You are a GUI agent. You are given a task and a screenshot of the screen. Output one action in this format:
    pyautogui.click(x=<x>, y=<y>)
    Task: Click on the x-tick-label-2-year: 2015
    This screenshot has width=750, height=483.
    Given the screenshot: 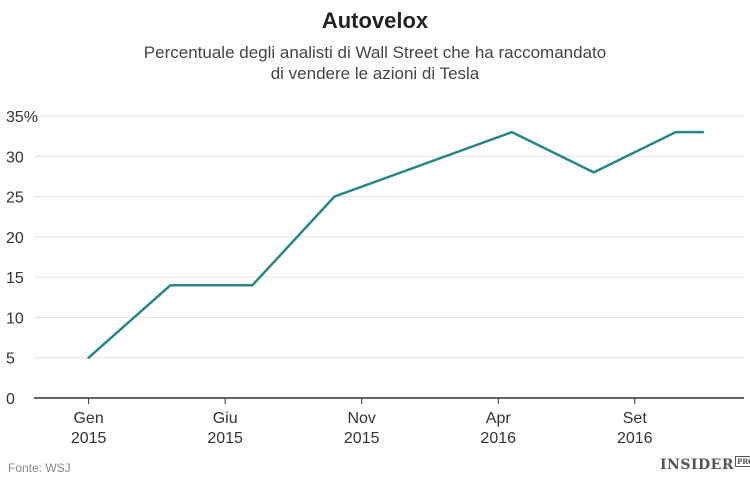 What is the action you would take?
    pyautogui.click(x=362, y=438)
    